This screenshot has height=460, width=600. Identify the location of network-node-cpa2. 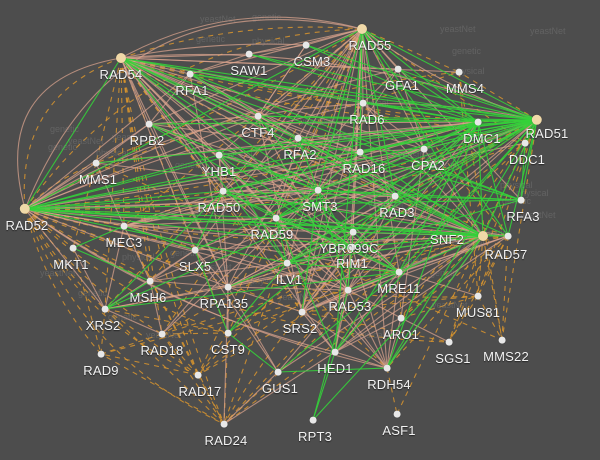
(424, 149).